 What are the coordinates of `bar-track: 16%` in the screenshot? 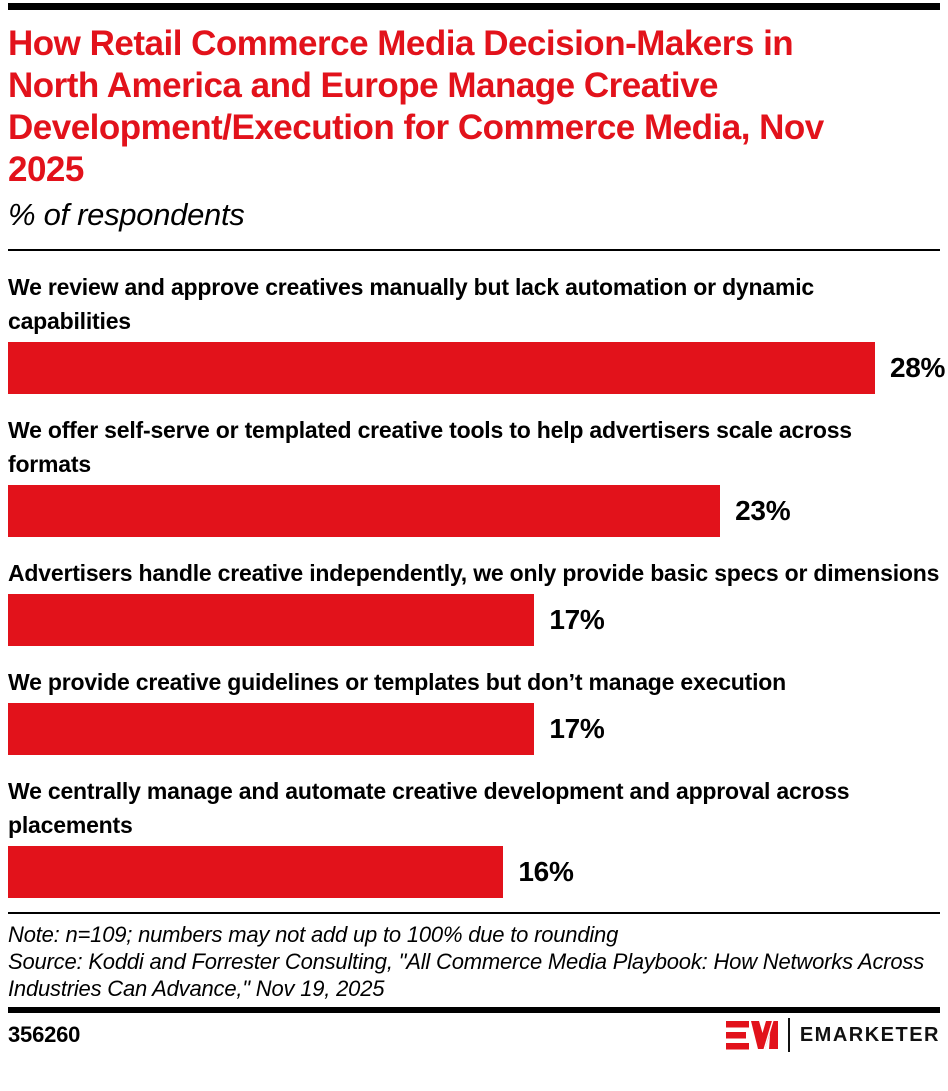 It's located at (474, 872).